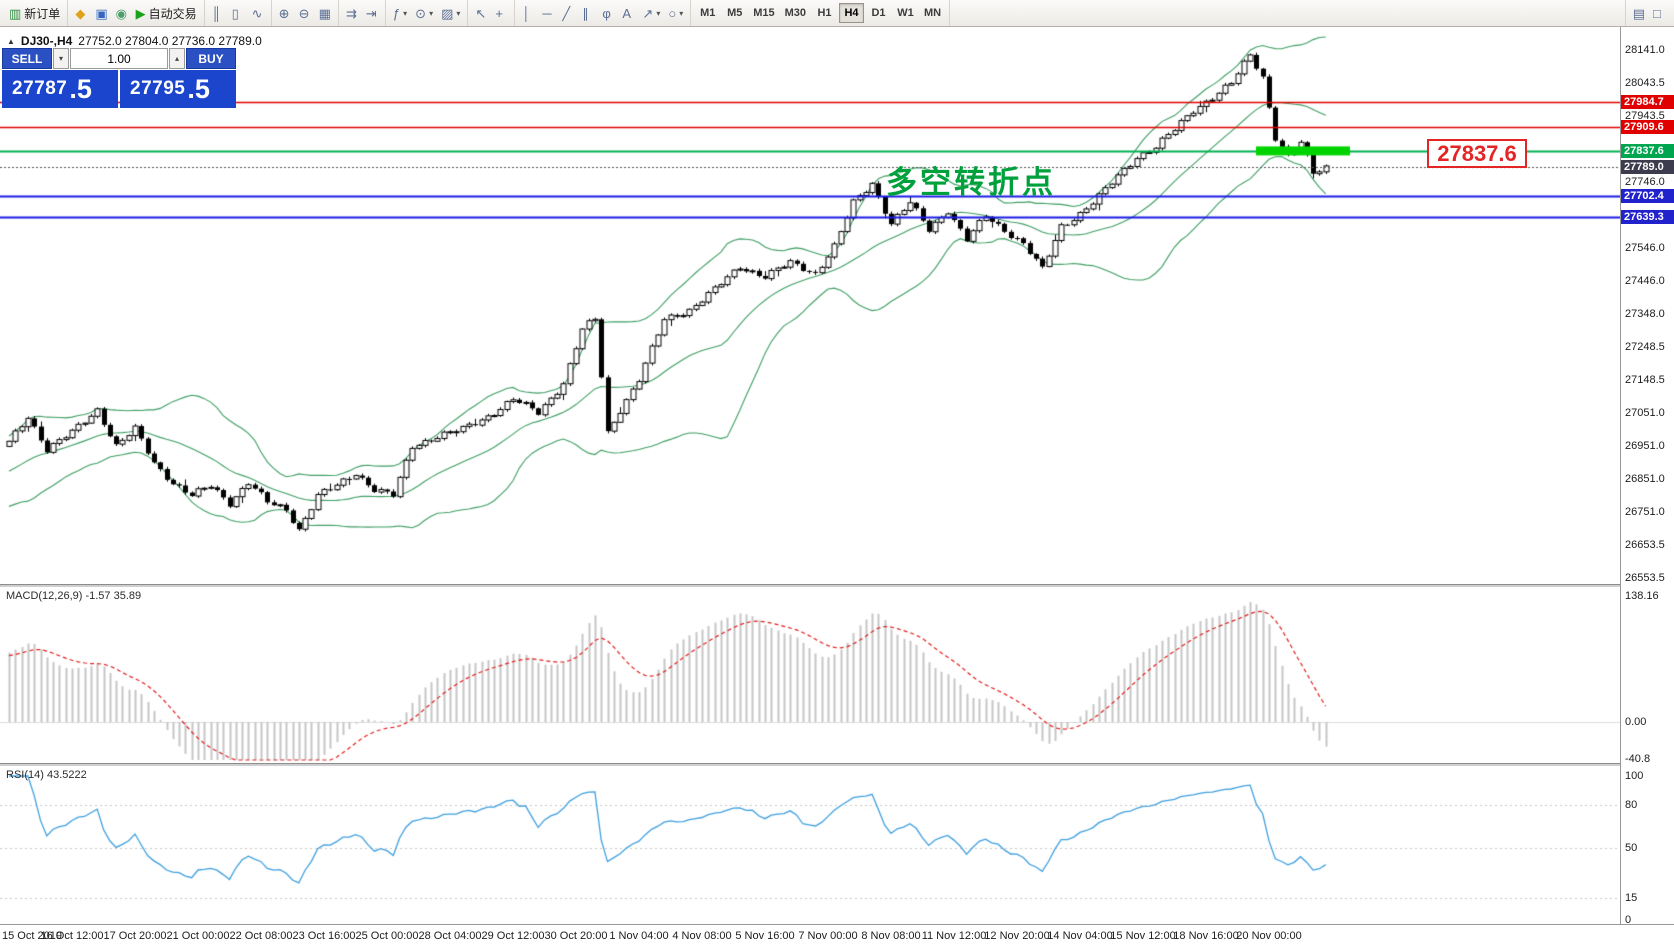 Image resolution: width=1674 pixels, height=949 pixels. I want to click on expand-button: □, so click(1659, 13).